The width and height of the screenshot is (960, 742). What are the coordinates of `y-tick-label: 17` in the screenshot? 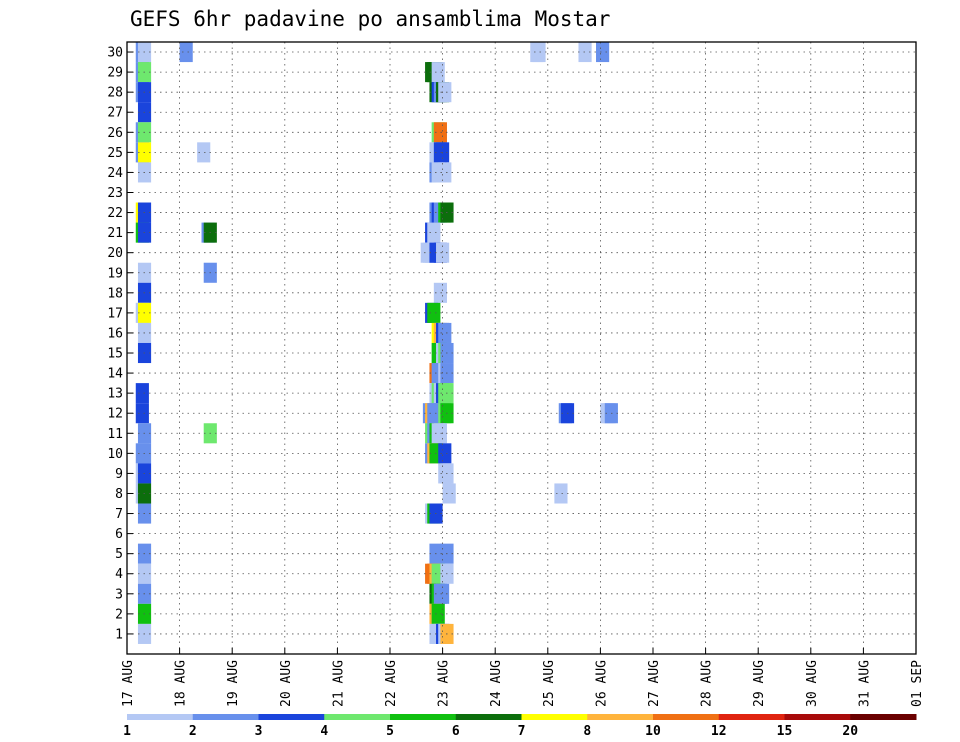 It's located at (115, 313).